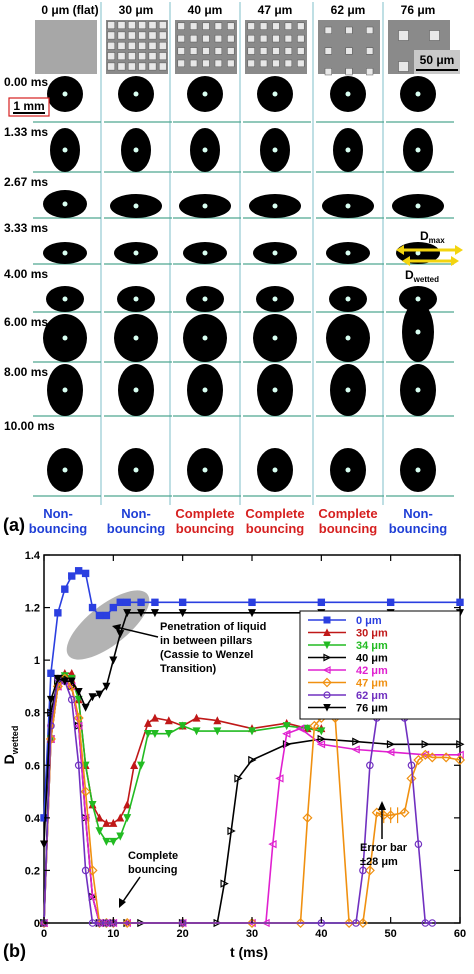  I want to click on dmax-label: Dmax, so click(432, 237).